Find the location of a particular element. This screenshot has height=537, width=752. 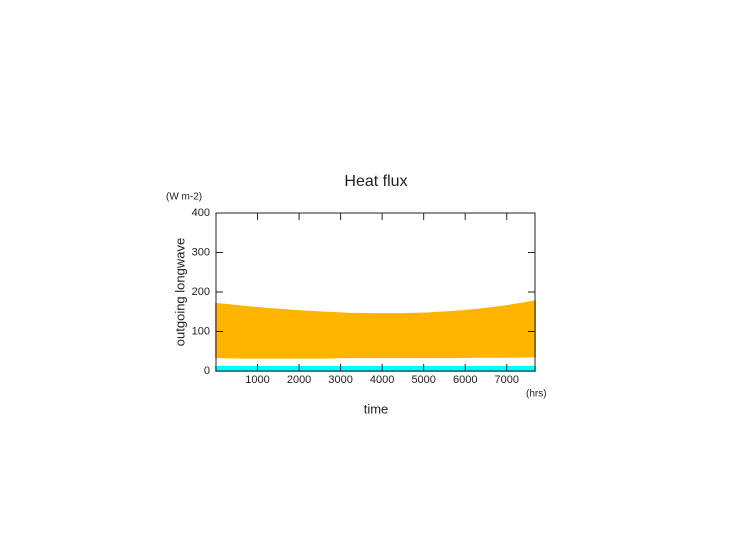

x-axis-label: time is located at coordinates (376, 408).